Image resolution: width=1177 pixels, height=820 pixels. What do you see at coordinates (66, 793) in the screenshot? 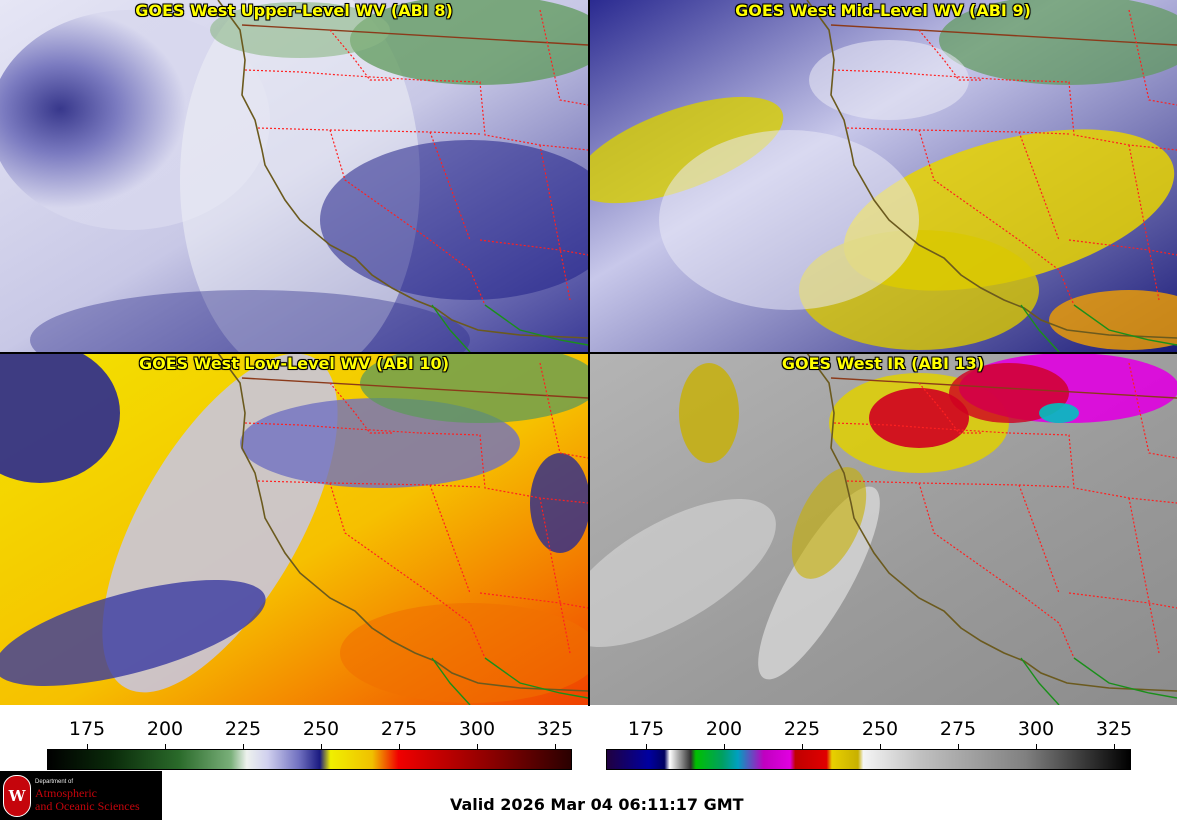
I see `logo-line-2: Atmospheric` at bounding box center [66, 793].